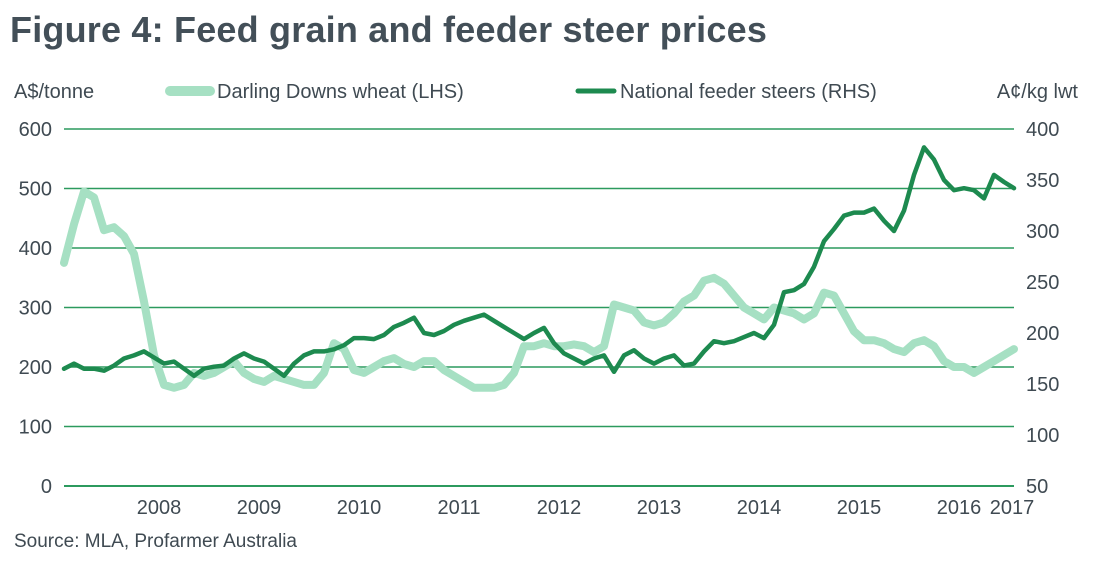  Describe the element at coordinates (1037, 487) in the screenshot. I see `right-tick-label: 50` at that location.